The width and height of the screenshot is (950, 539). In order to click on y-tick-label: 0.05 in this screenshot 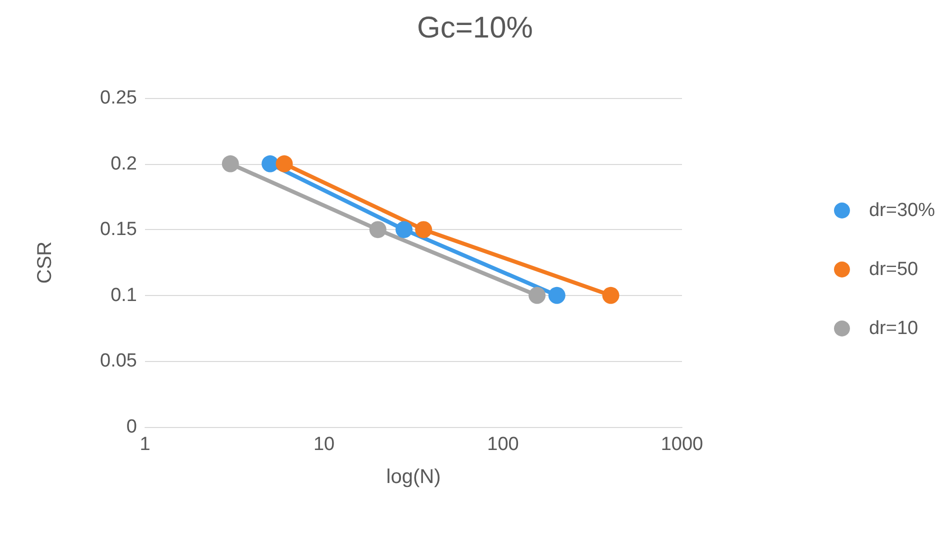, I will do `click(118, 361)`.